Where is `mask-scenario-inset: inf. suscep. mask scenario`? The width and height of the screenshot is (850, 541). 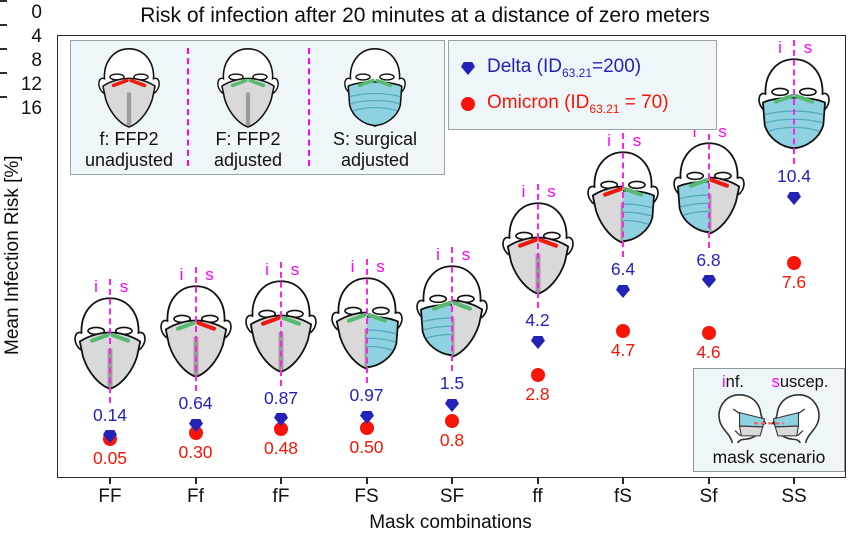
mask-scenario-inset: inf. suscep. mask scenario is located at coordinates (769, 420).